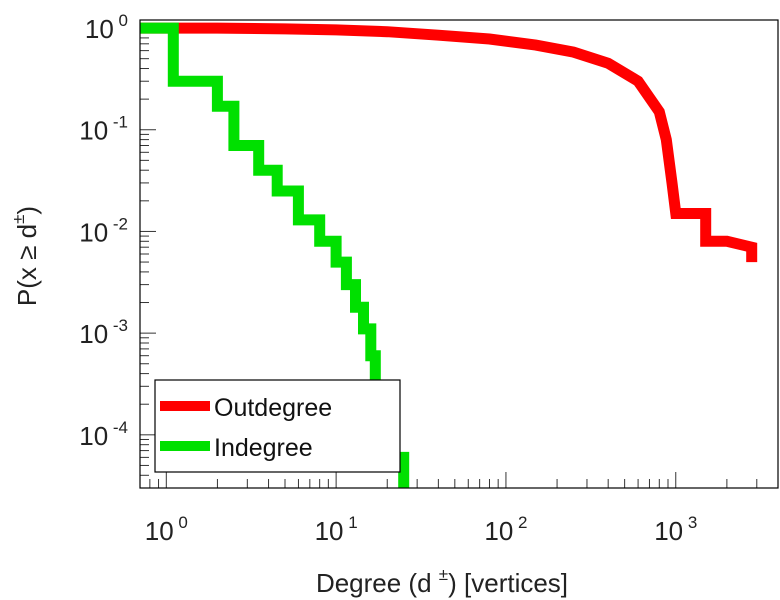  I want to click on y-tick-label: 10 -1, so click(103, 129).